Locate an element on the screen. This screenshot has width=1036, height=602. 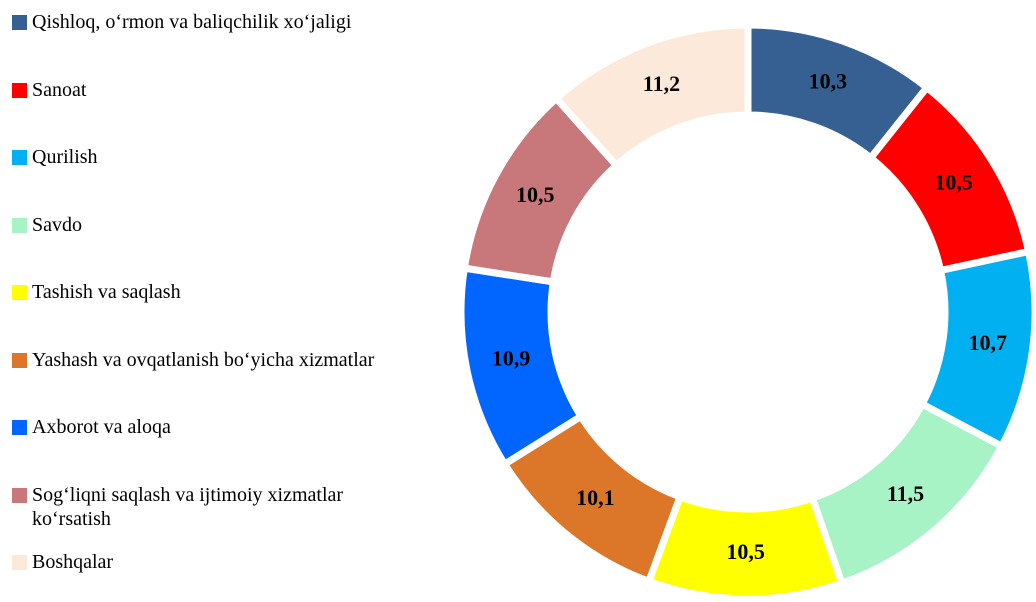
legend-label: Sanoat is located at coordinates (59, 89).